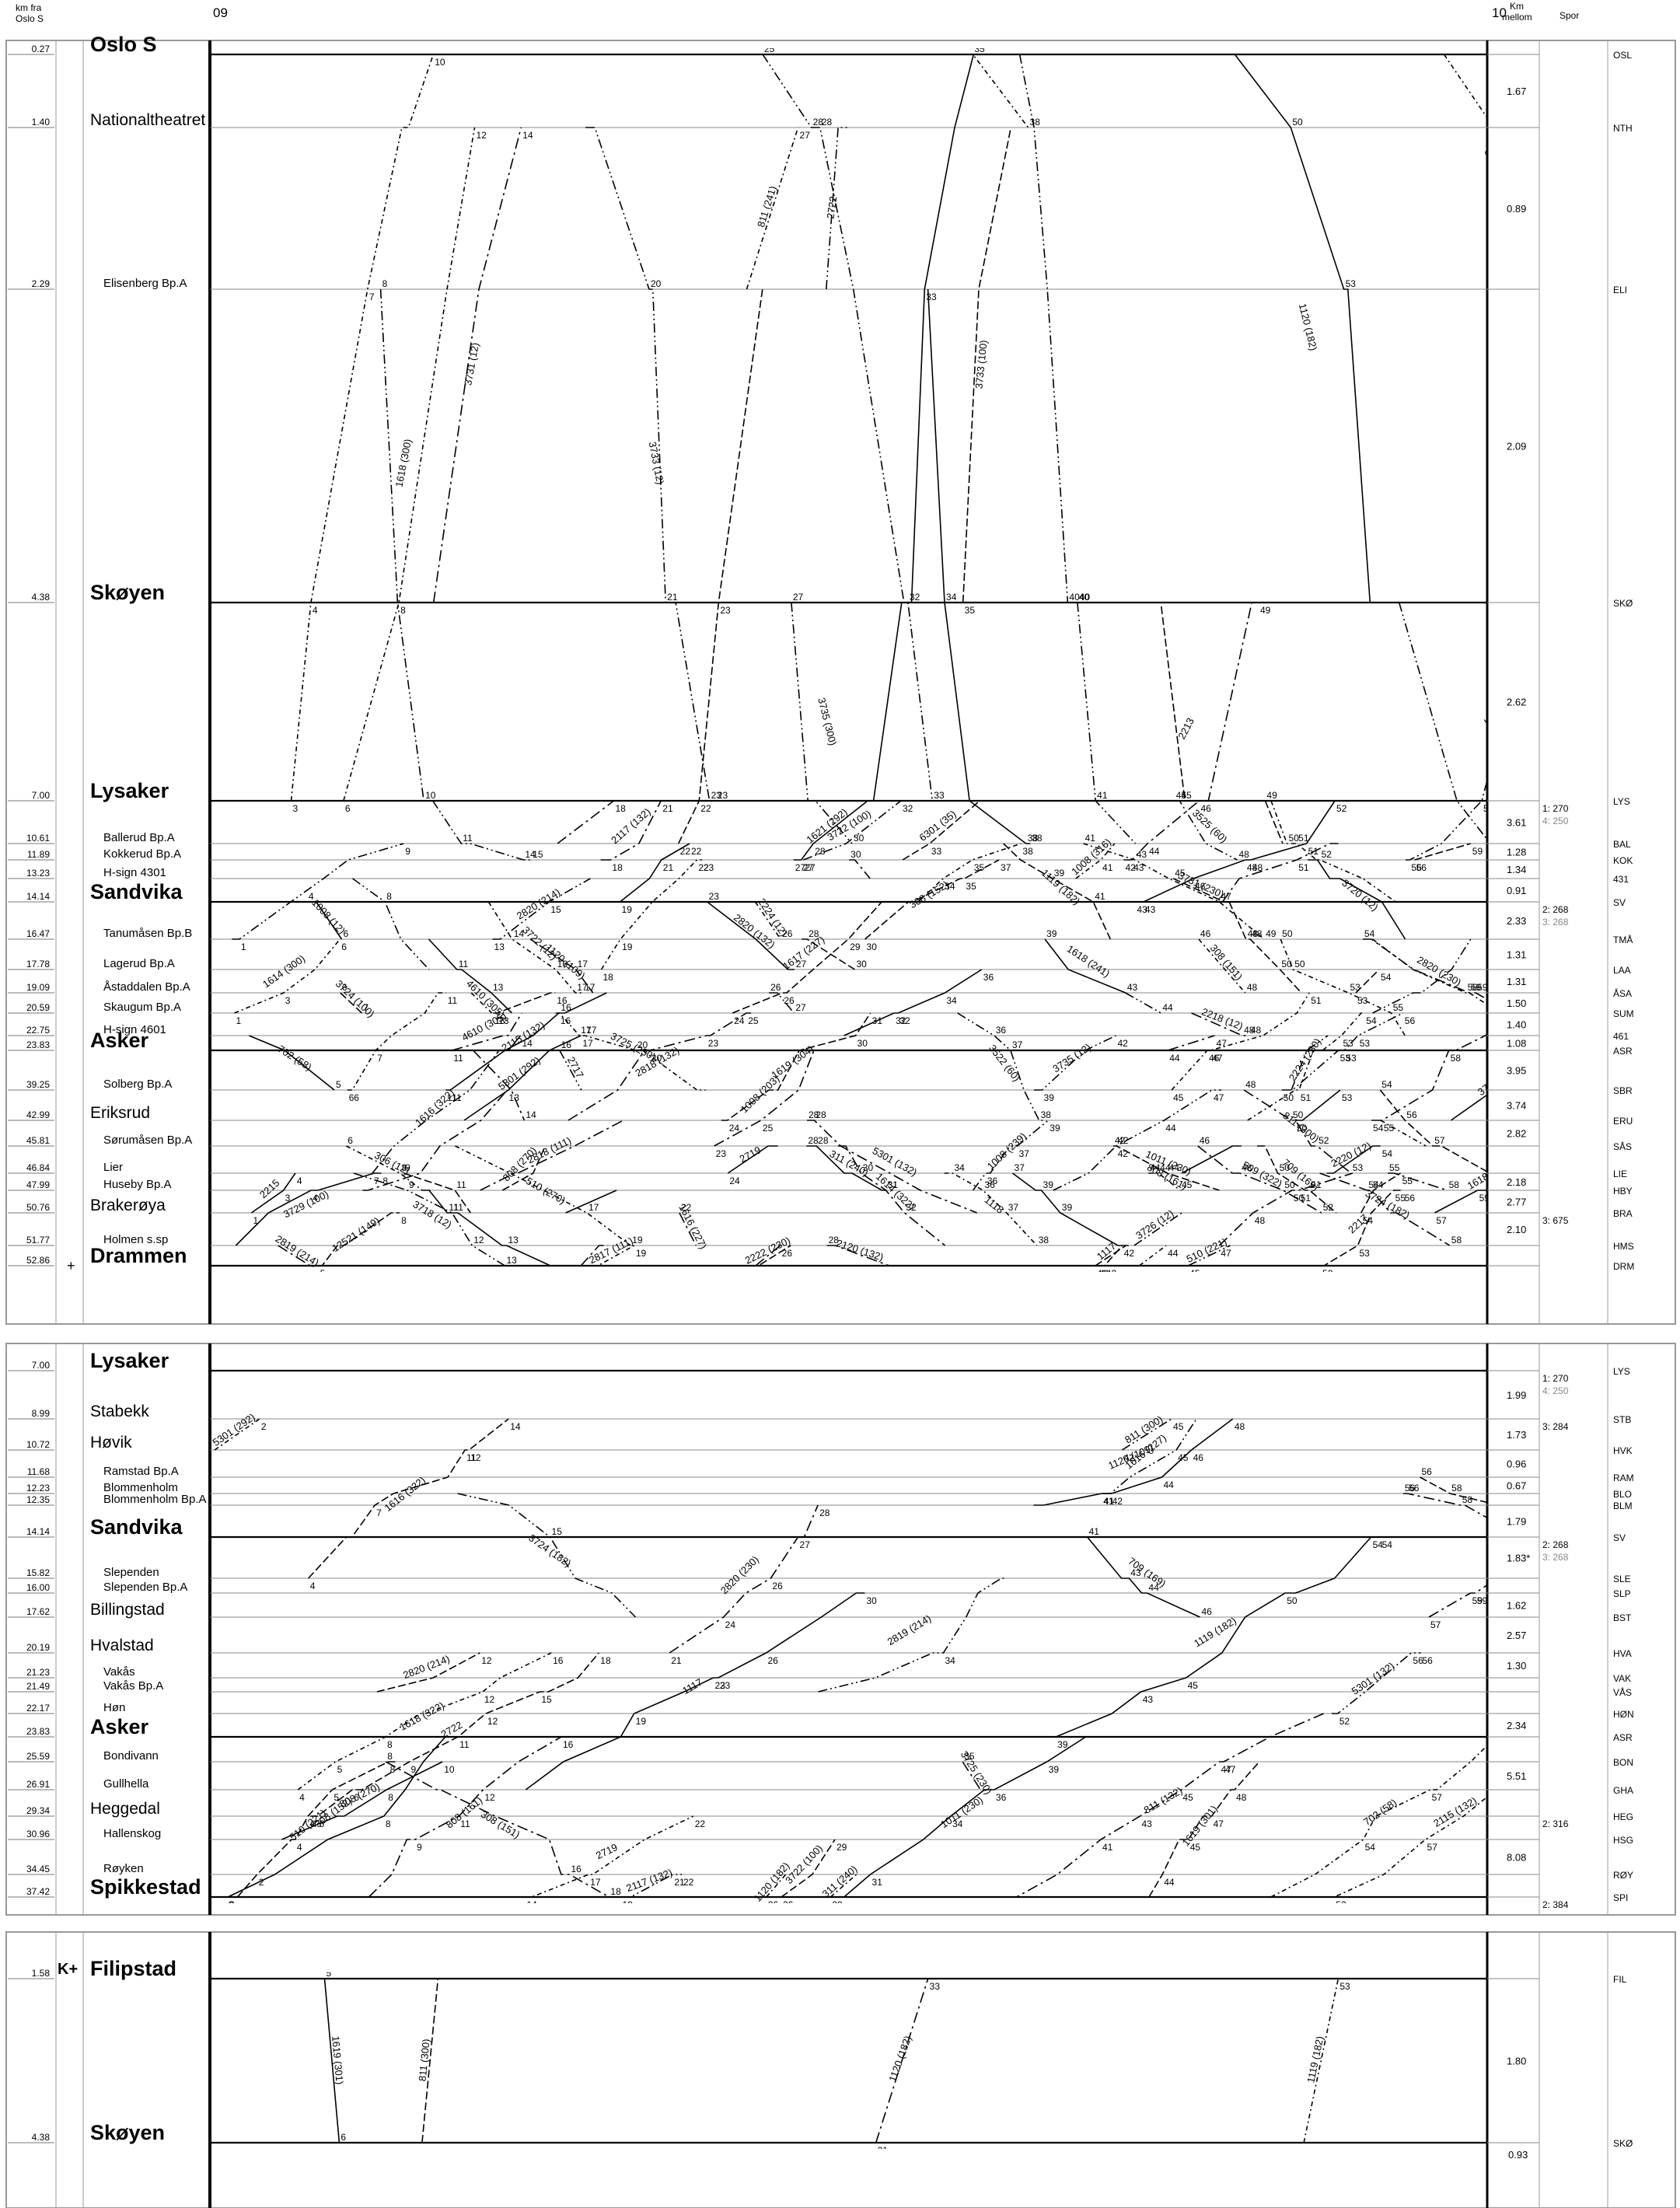 The image size is (1680, 2208). What do you see at coordinates (38, 1731) in the screenshot?
I see `station-km: 23.83` at bounding box center [38, 1731].